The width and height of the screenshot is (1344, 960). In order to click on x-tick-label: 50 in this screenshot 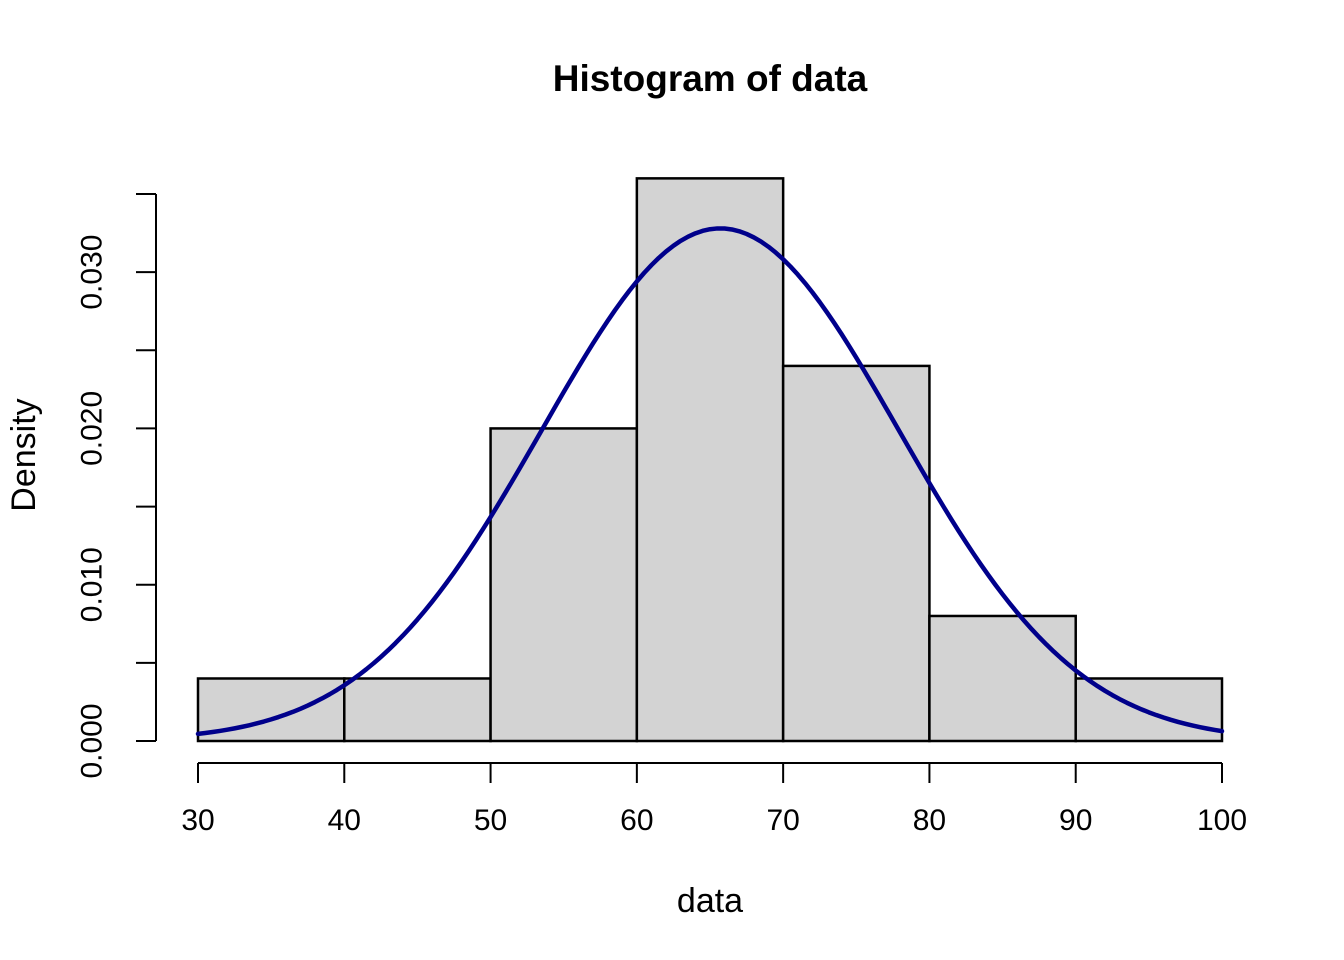, I will do `click(490, 820)`.